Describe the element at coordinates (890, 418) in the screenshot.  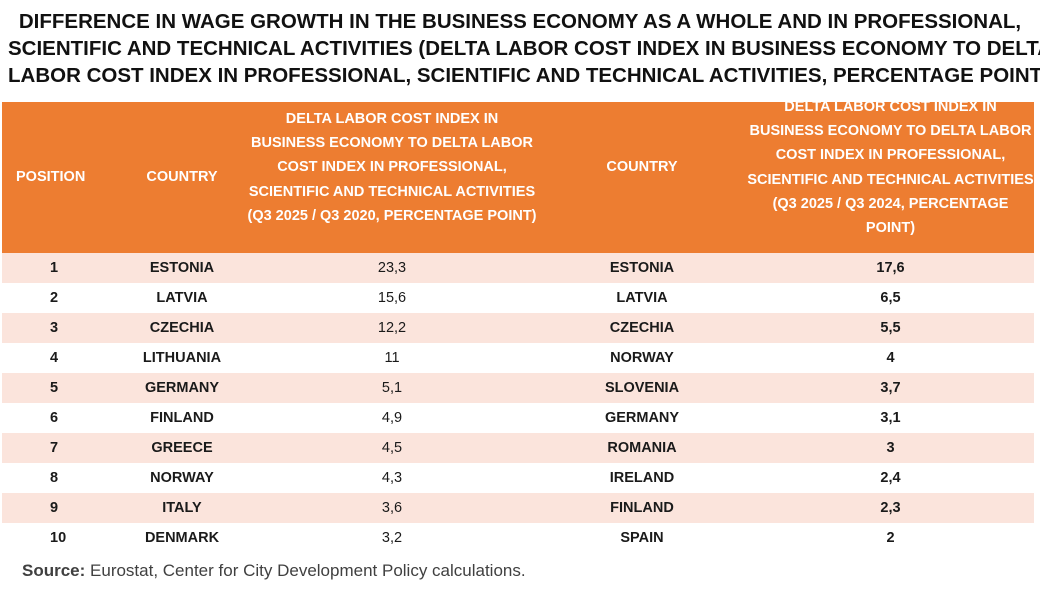
I see `value-right-cell: 3,1` at that location.